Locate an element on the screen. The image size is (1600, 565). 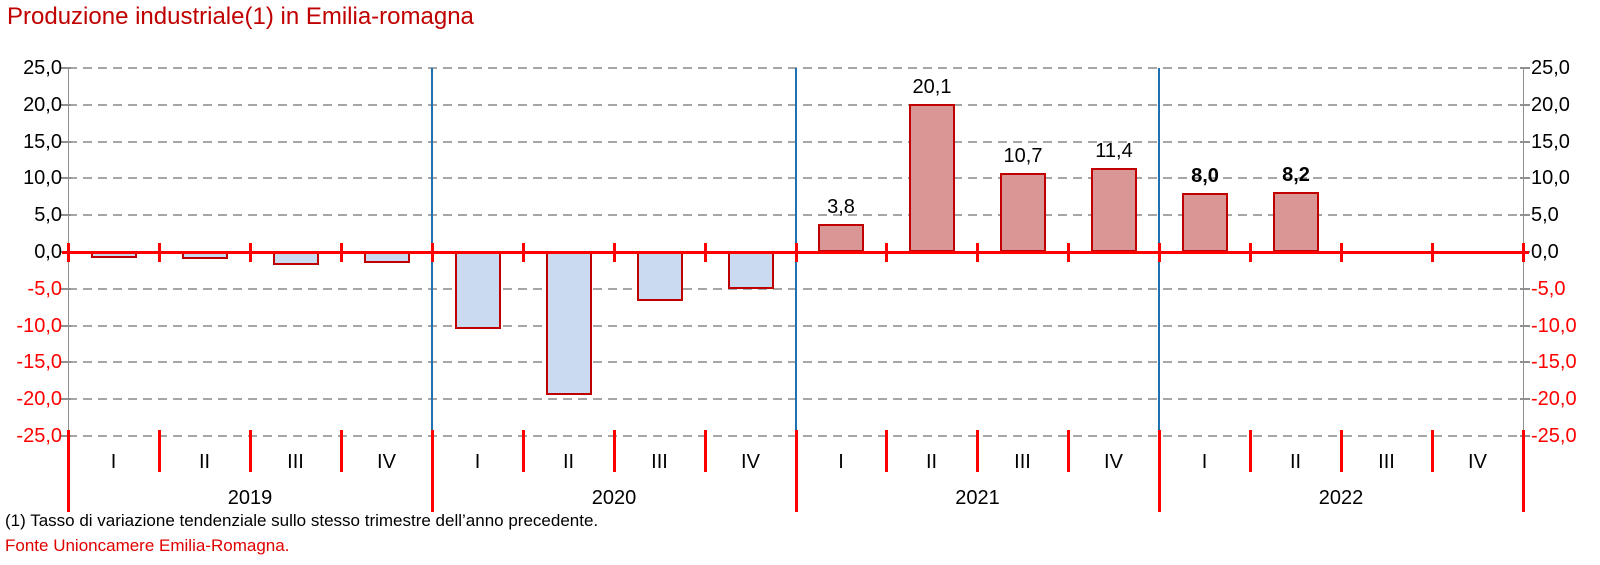
y-tick-label-right: -20,0 is located at coordinates (1554, 399).